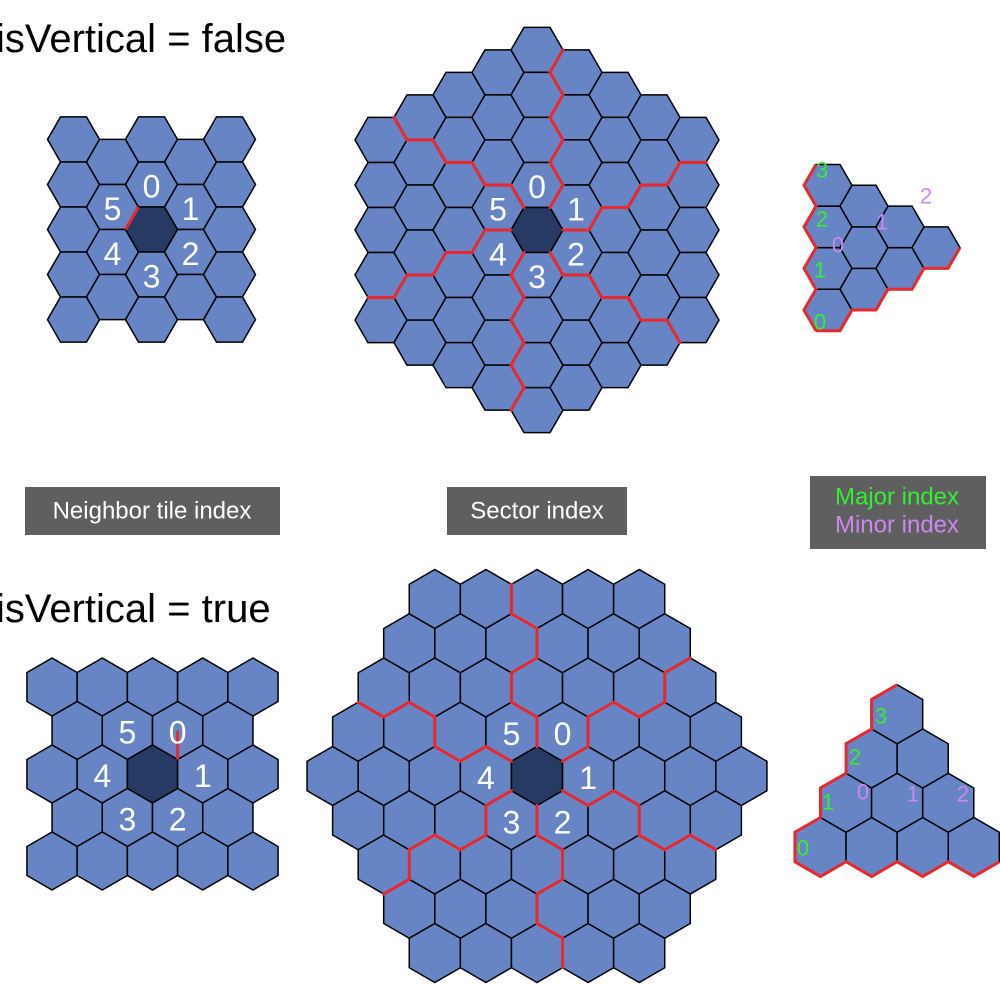 This screenshot has height=984, width=1000. Describe the element at coordinates (486, 778) in the screenshot. I see `sector-pointy-label: 4` at that location.